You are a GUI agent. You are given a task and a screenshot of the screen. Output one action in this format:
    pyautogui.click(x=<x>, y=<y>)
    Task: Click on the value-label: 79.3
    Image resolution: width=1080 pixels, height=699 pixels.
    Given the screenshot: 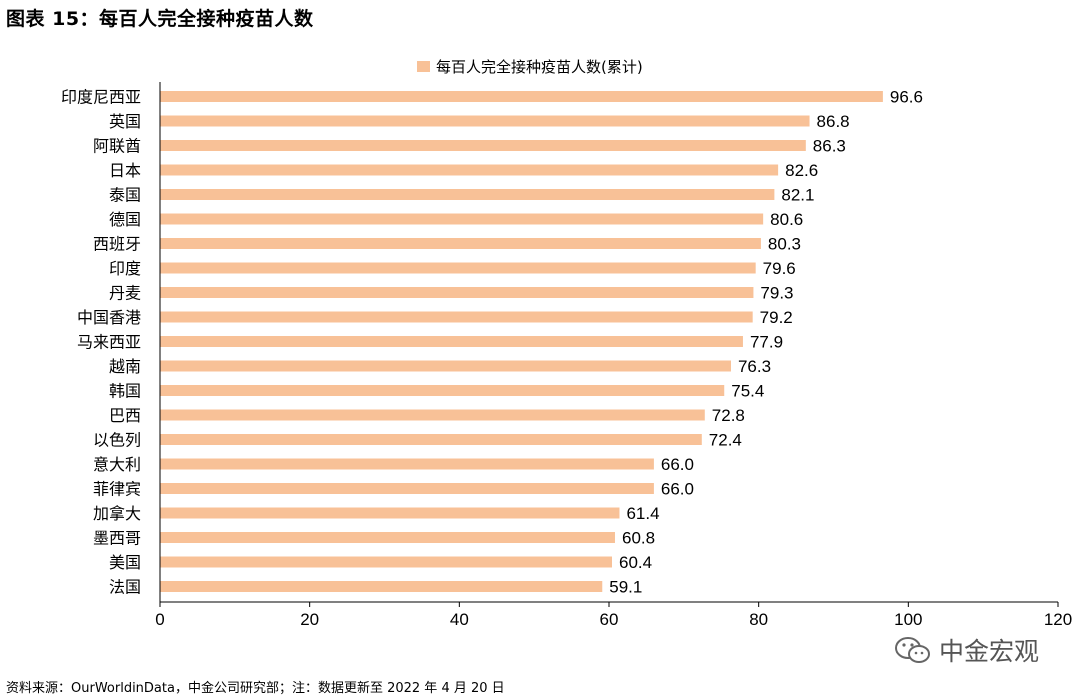 What is the action you would take?
    pyautogui.click(x=776, y=293)
    